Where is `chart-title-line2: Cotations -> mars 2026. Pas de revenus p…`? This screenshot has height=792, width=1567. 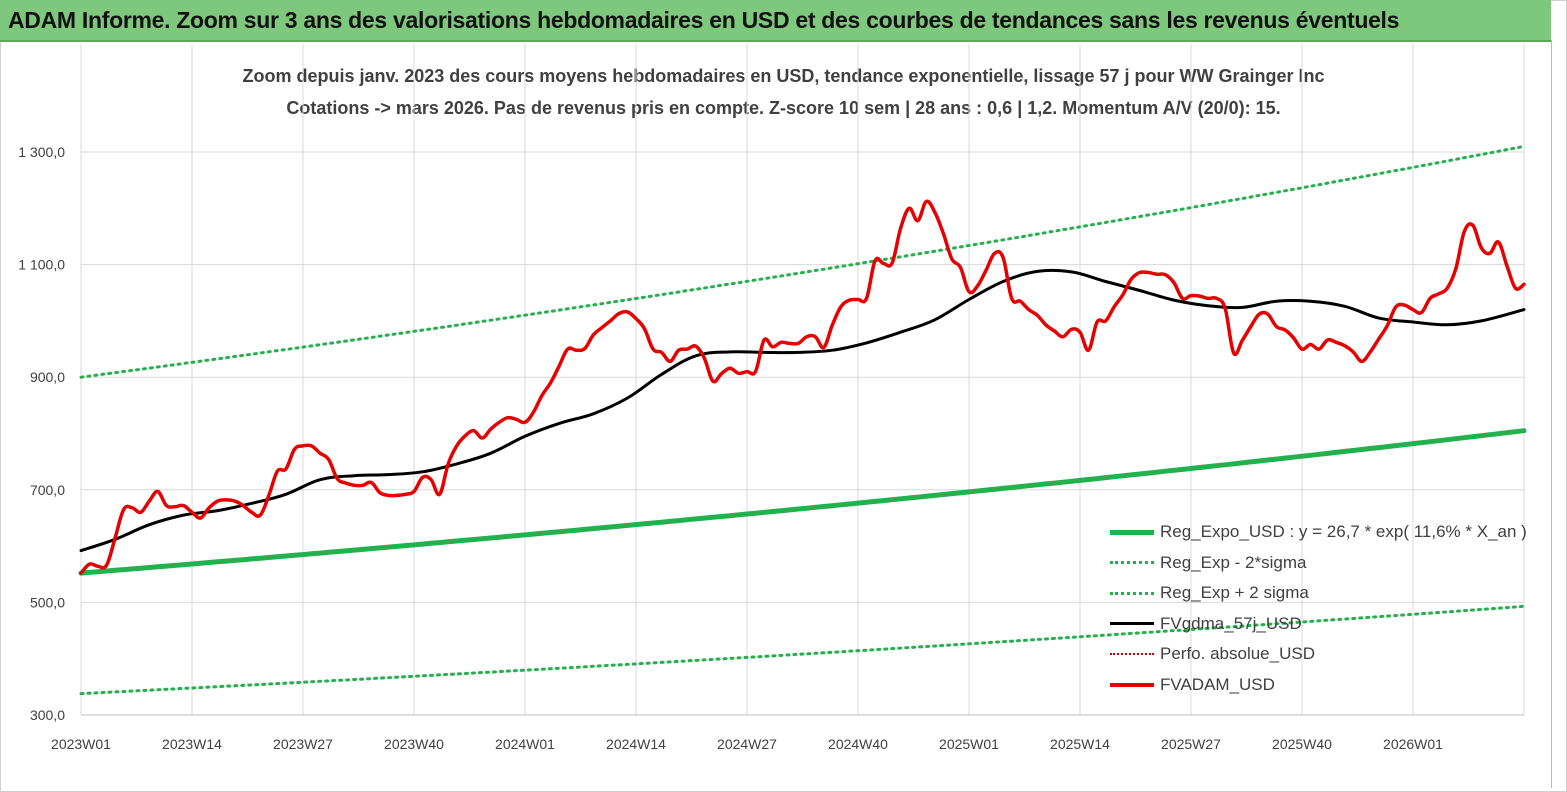
chart-title-line2: Cotations -> mars 2026. Pas de revenus p… is located at coordinates (783, 108).